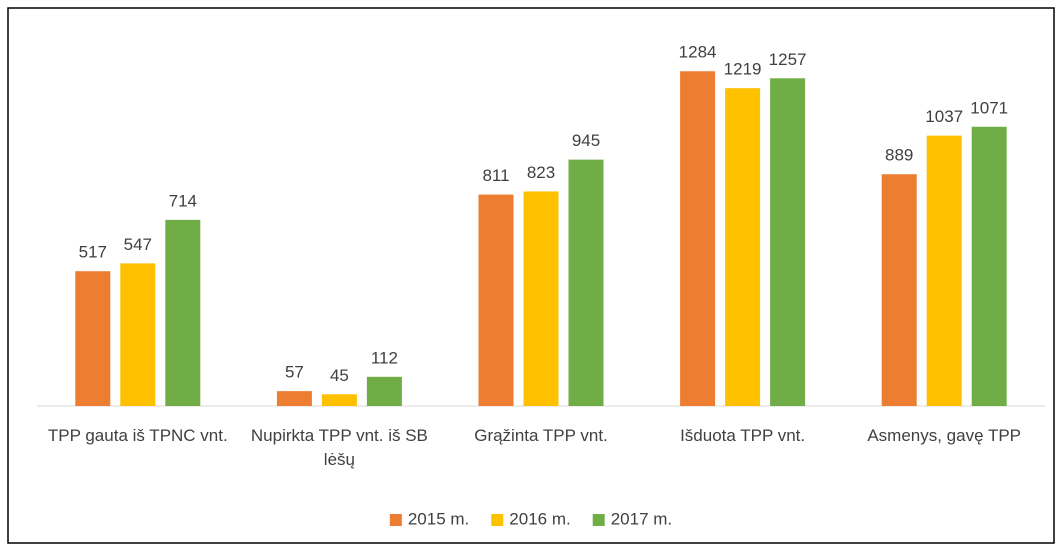 The image size is (1062, 551). I want to click on data-label: 714, so click(183, 200).